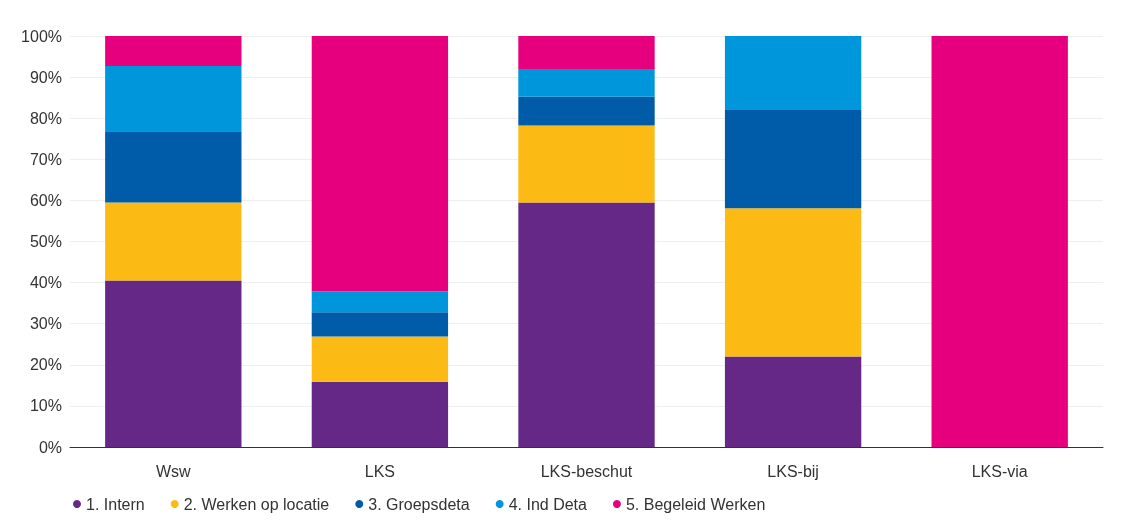 The height and width of the screenshot is (525, 1131). What do you see at coordinates (45, 118) in the screenshot?
I see `y-tick-label: 80%` at bounding box center [45, 118].